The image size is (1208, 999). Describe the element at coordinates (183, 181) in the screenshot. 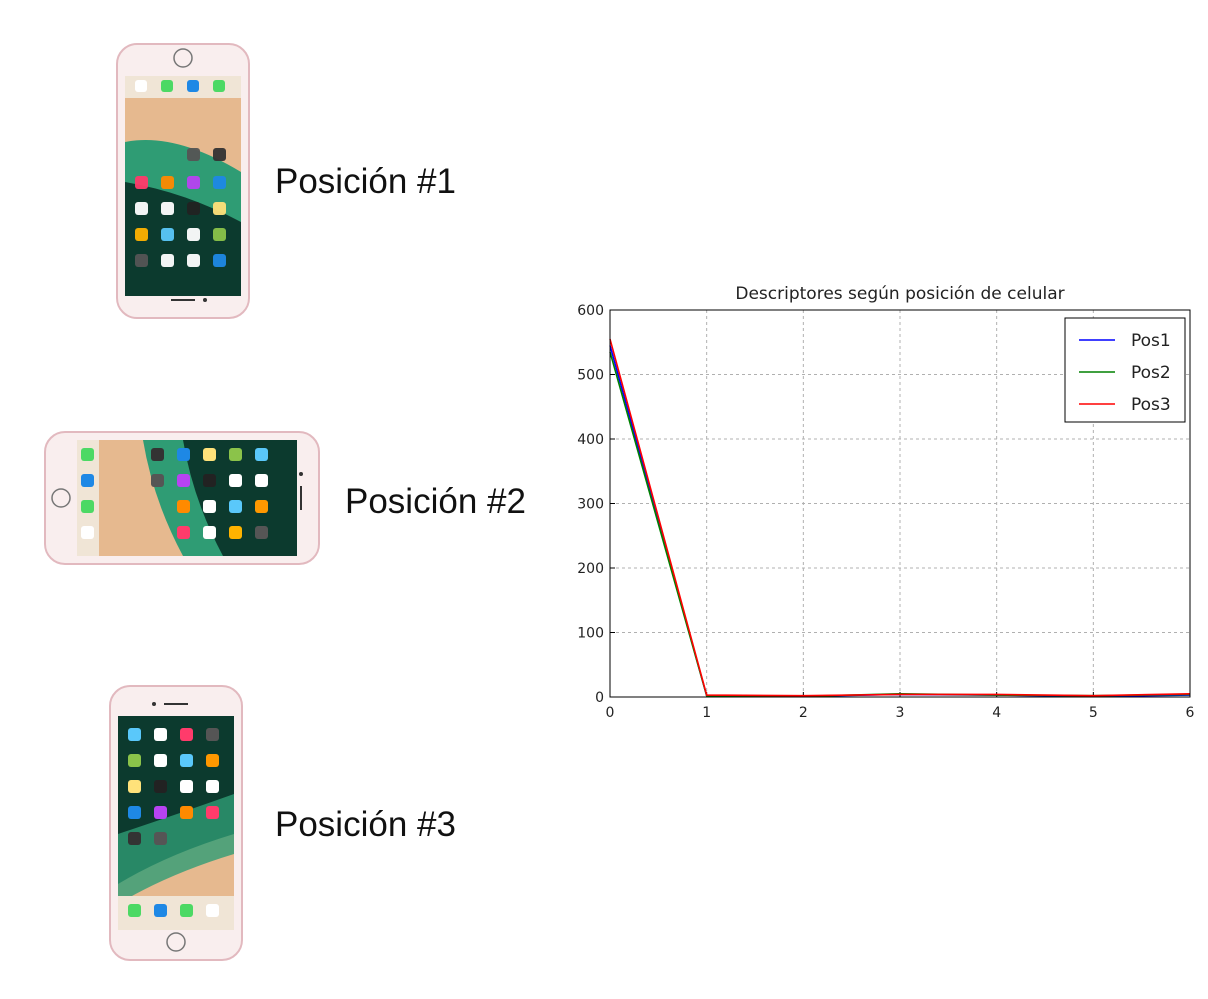

I see `phone-1-image` at that location.